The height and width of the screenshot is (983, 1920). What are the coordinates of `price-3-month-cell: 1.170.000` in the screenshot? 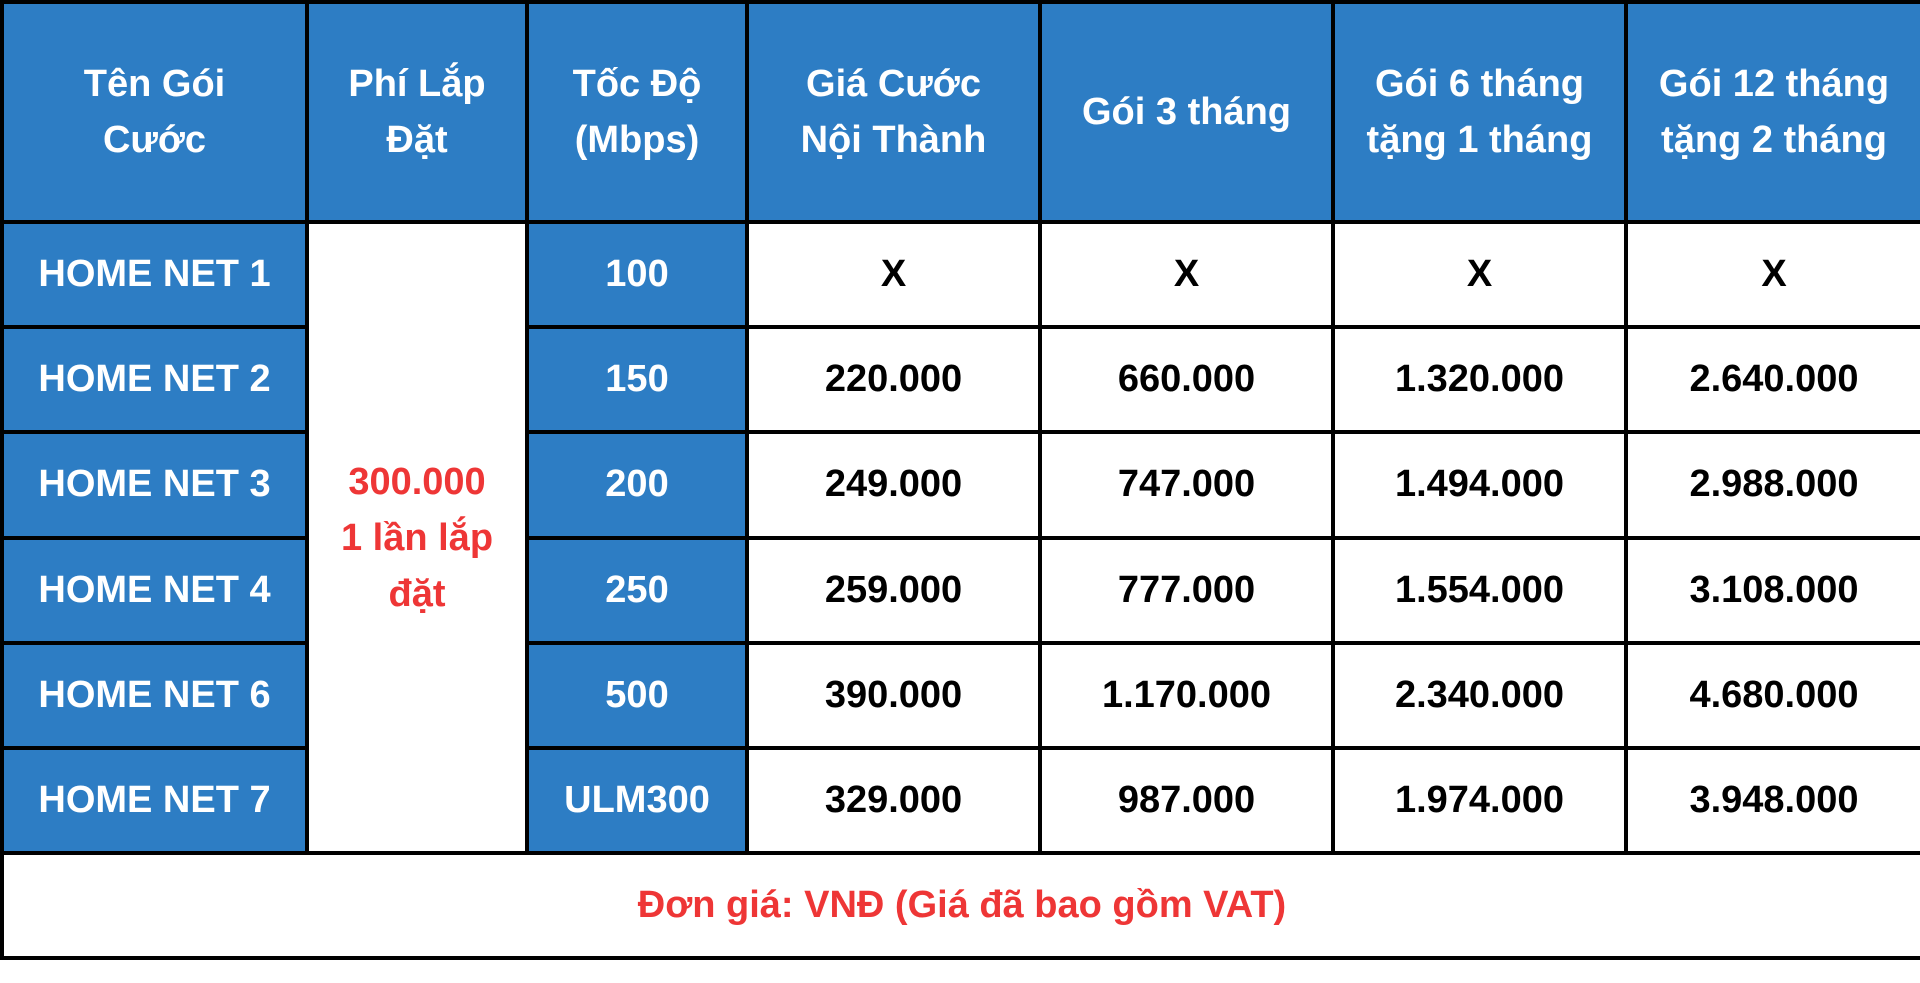 It's located at (1186, 695).